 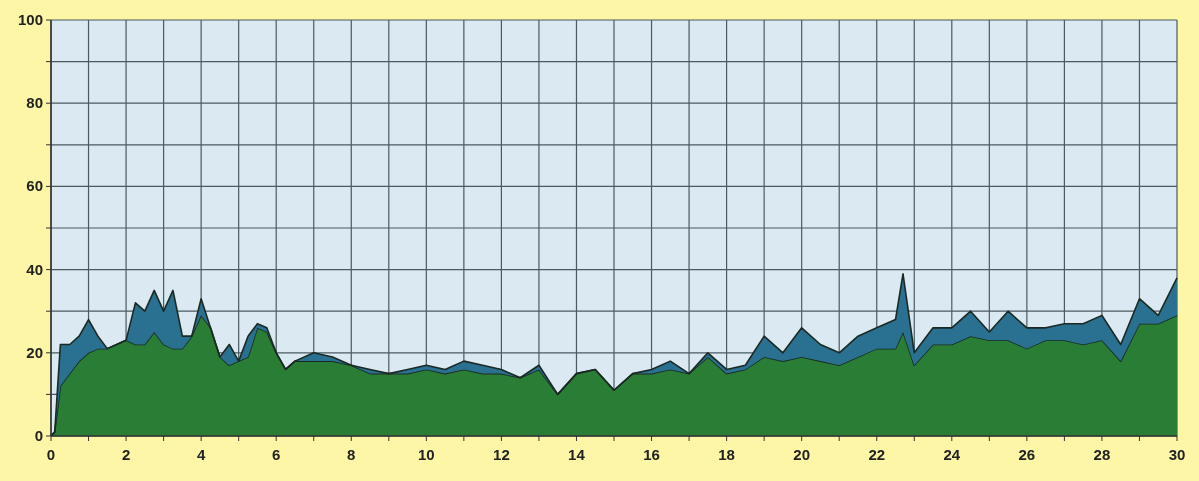 What do you see at coordinates (276, 454) in the screenshot?
I see `x-tick-label: 6` at bounding box center [276, 454].